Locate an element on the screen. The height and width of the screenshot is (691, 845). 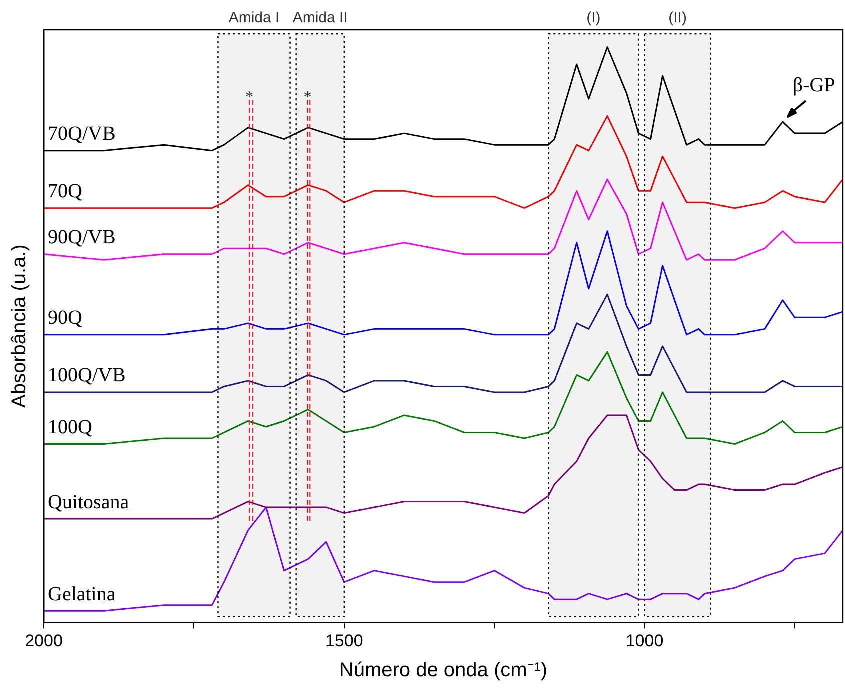
band-label: (II) is located at coordinates (677, 18).